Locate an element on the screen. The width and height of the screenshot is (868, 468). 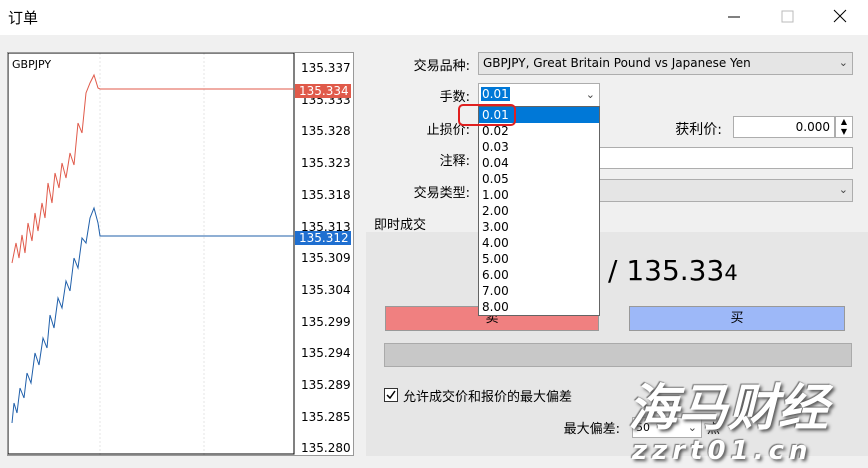
volume-option: 0.05 is located at coordinates (495, 179).